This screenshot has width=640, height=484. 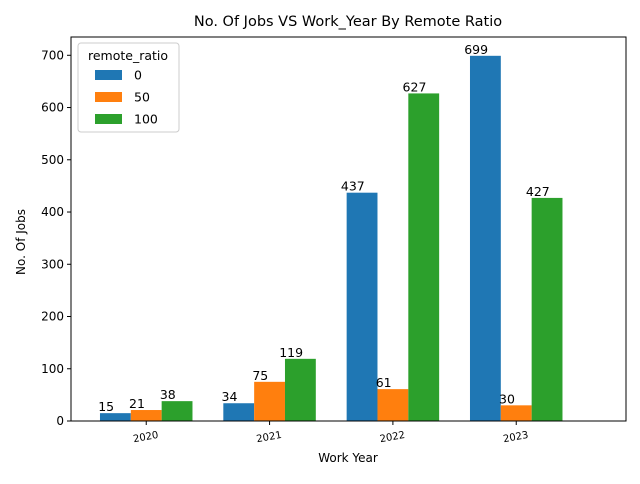 I want to click on data-label-100-2020: 38, so click(x=168, y=394).